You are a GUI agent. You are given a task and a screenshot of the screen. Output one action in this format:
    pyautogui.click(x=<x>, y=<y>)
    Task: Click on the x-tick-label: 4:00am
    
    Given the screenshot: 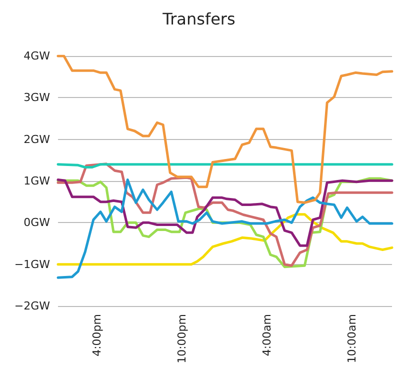 What is the action you would take?
    pyautogui.click(x=267, y=335)
    